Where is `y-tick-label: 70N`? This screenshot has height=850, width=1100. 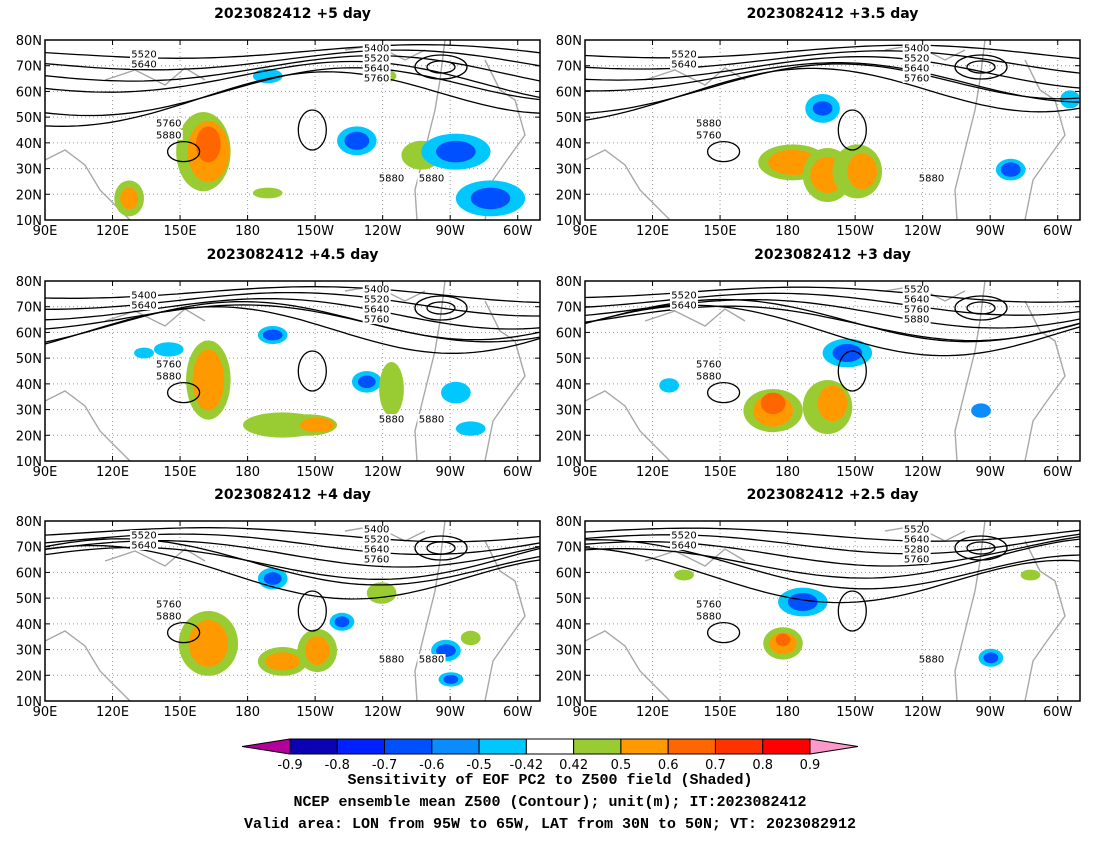 y-tick-label: 70N is located at coordinates (569, 67).